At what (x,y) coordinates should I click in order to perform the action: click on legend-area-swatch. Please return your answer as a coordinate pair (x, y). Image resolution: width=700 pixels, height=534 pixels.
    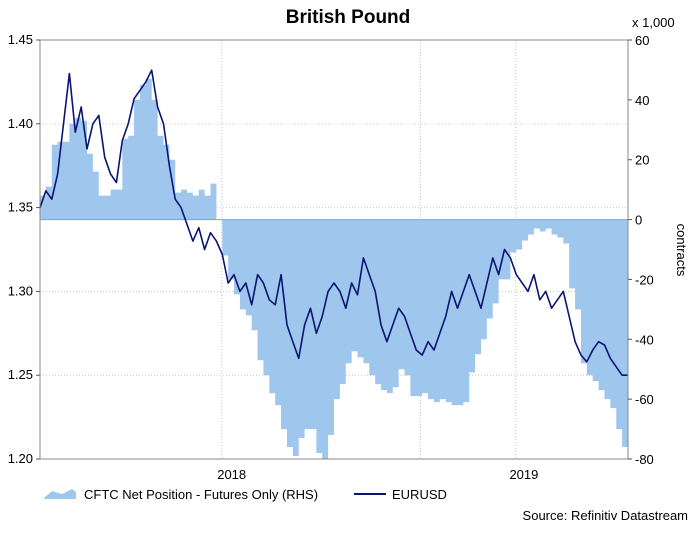
    Looking at the image, I should click on (60, 494).